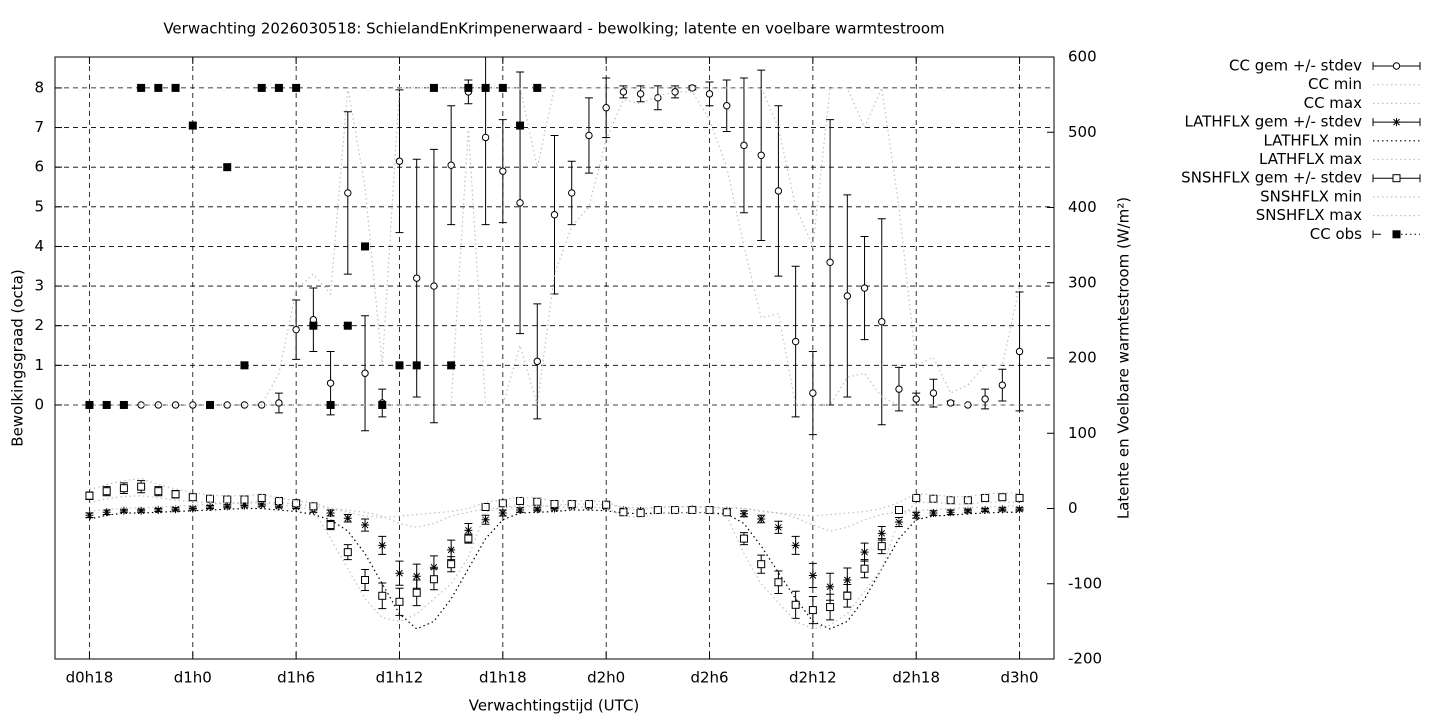 The height and width of the screenshot is (720, 1440). Describe the element at coordinates (1082, 433) in the screenshot. I see `y2-tick-label: 100` at that location.